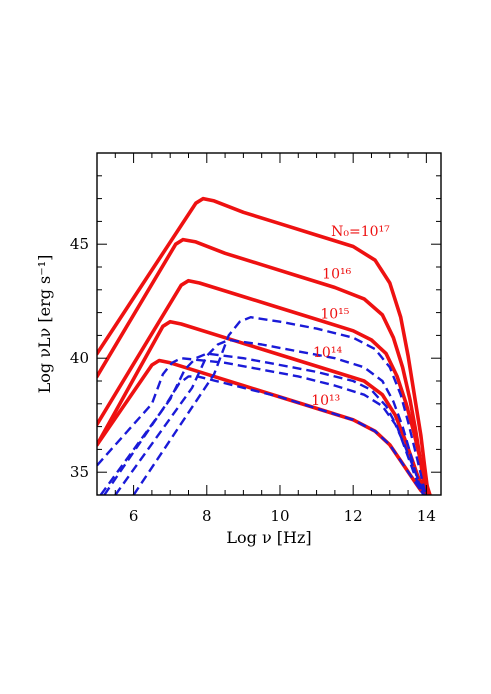 This screenshot has width=491, height=694. Describe the element at coordinates (79, 472) in the screenshot. I see `y-tick-label: 35` at that location.